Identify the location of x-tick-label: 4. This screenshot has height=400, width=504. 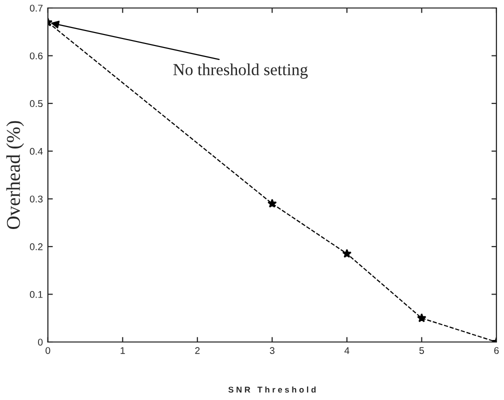
(347, 350).